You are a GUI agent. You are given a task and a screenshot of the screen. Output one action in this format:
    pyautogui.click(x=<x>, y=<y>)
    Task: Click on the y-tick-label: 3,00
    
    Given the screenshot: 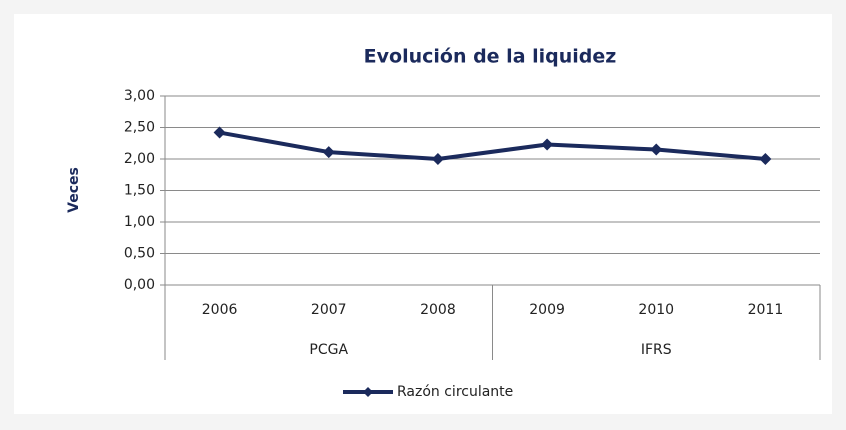 What is the action you would take?
    pyautogui.click(x=139, y=96)
    